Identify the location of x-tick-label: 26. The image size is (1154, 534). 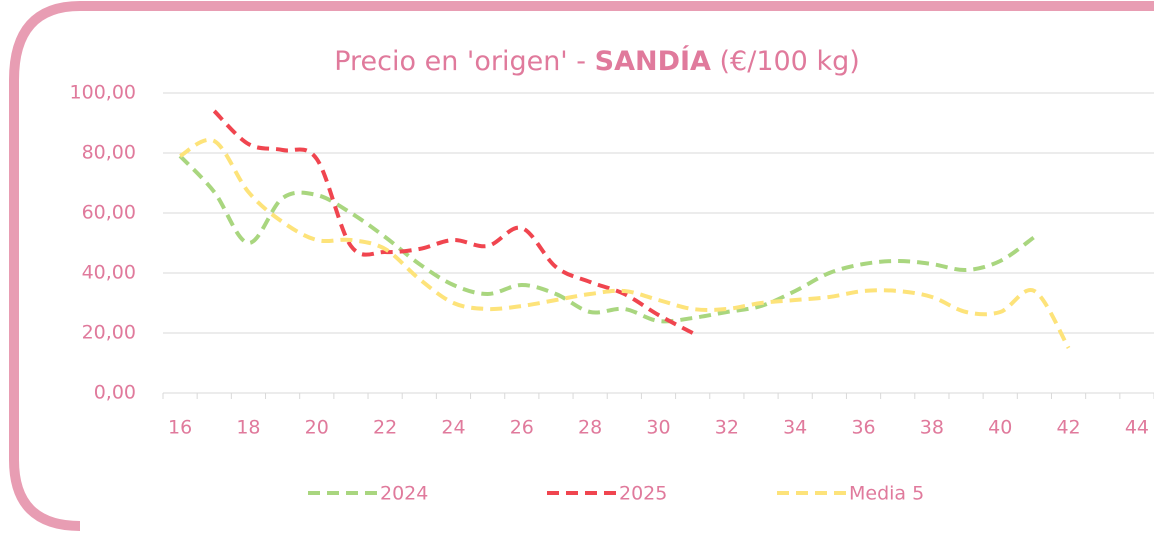
(522, 428).